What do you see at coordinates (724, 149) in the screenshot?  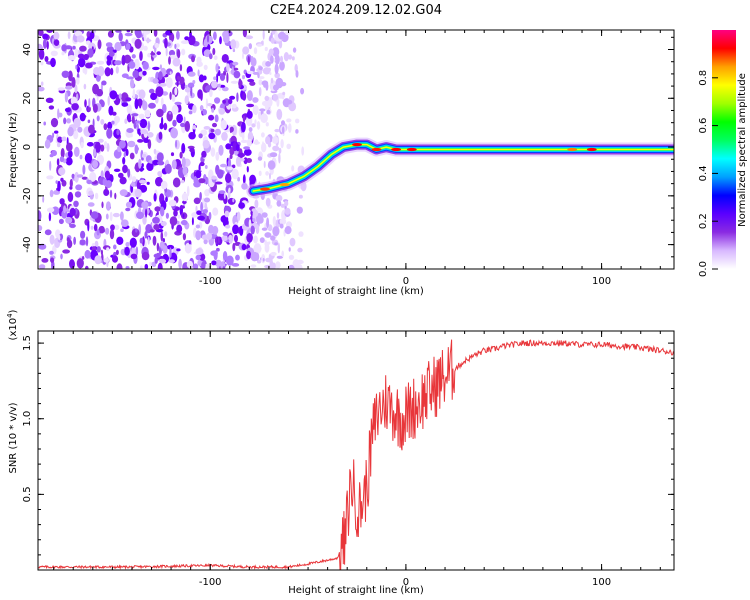 I see `colorbar-gradient` at bounding box center [724, 149].